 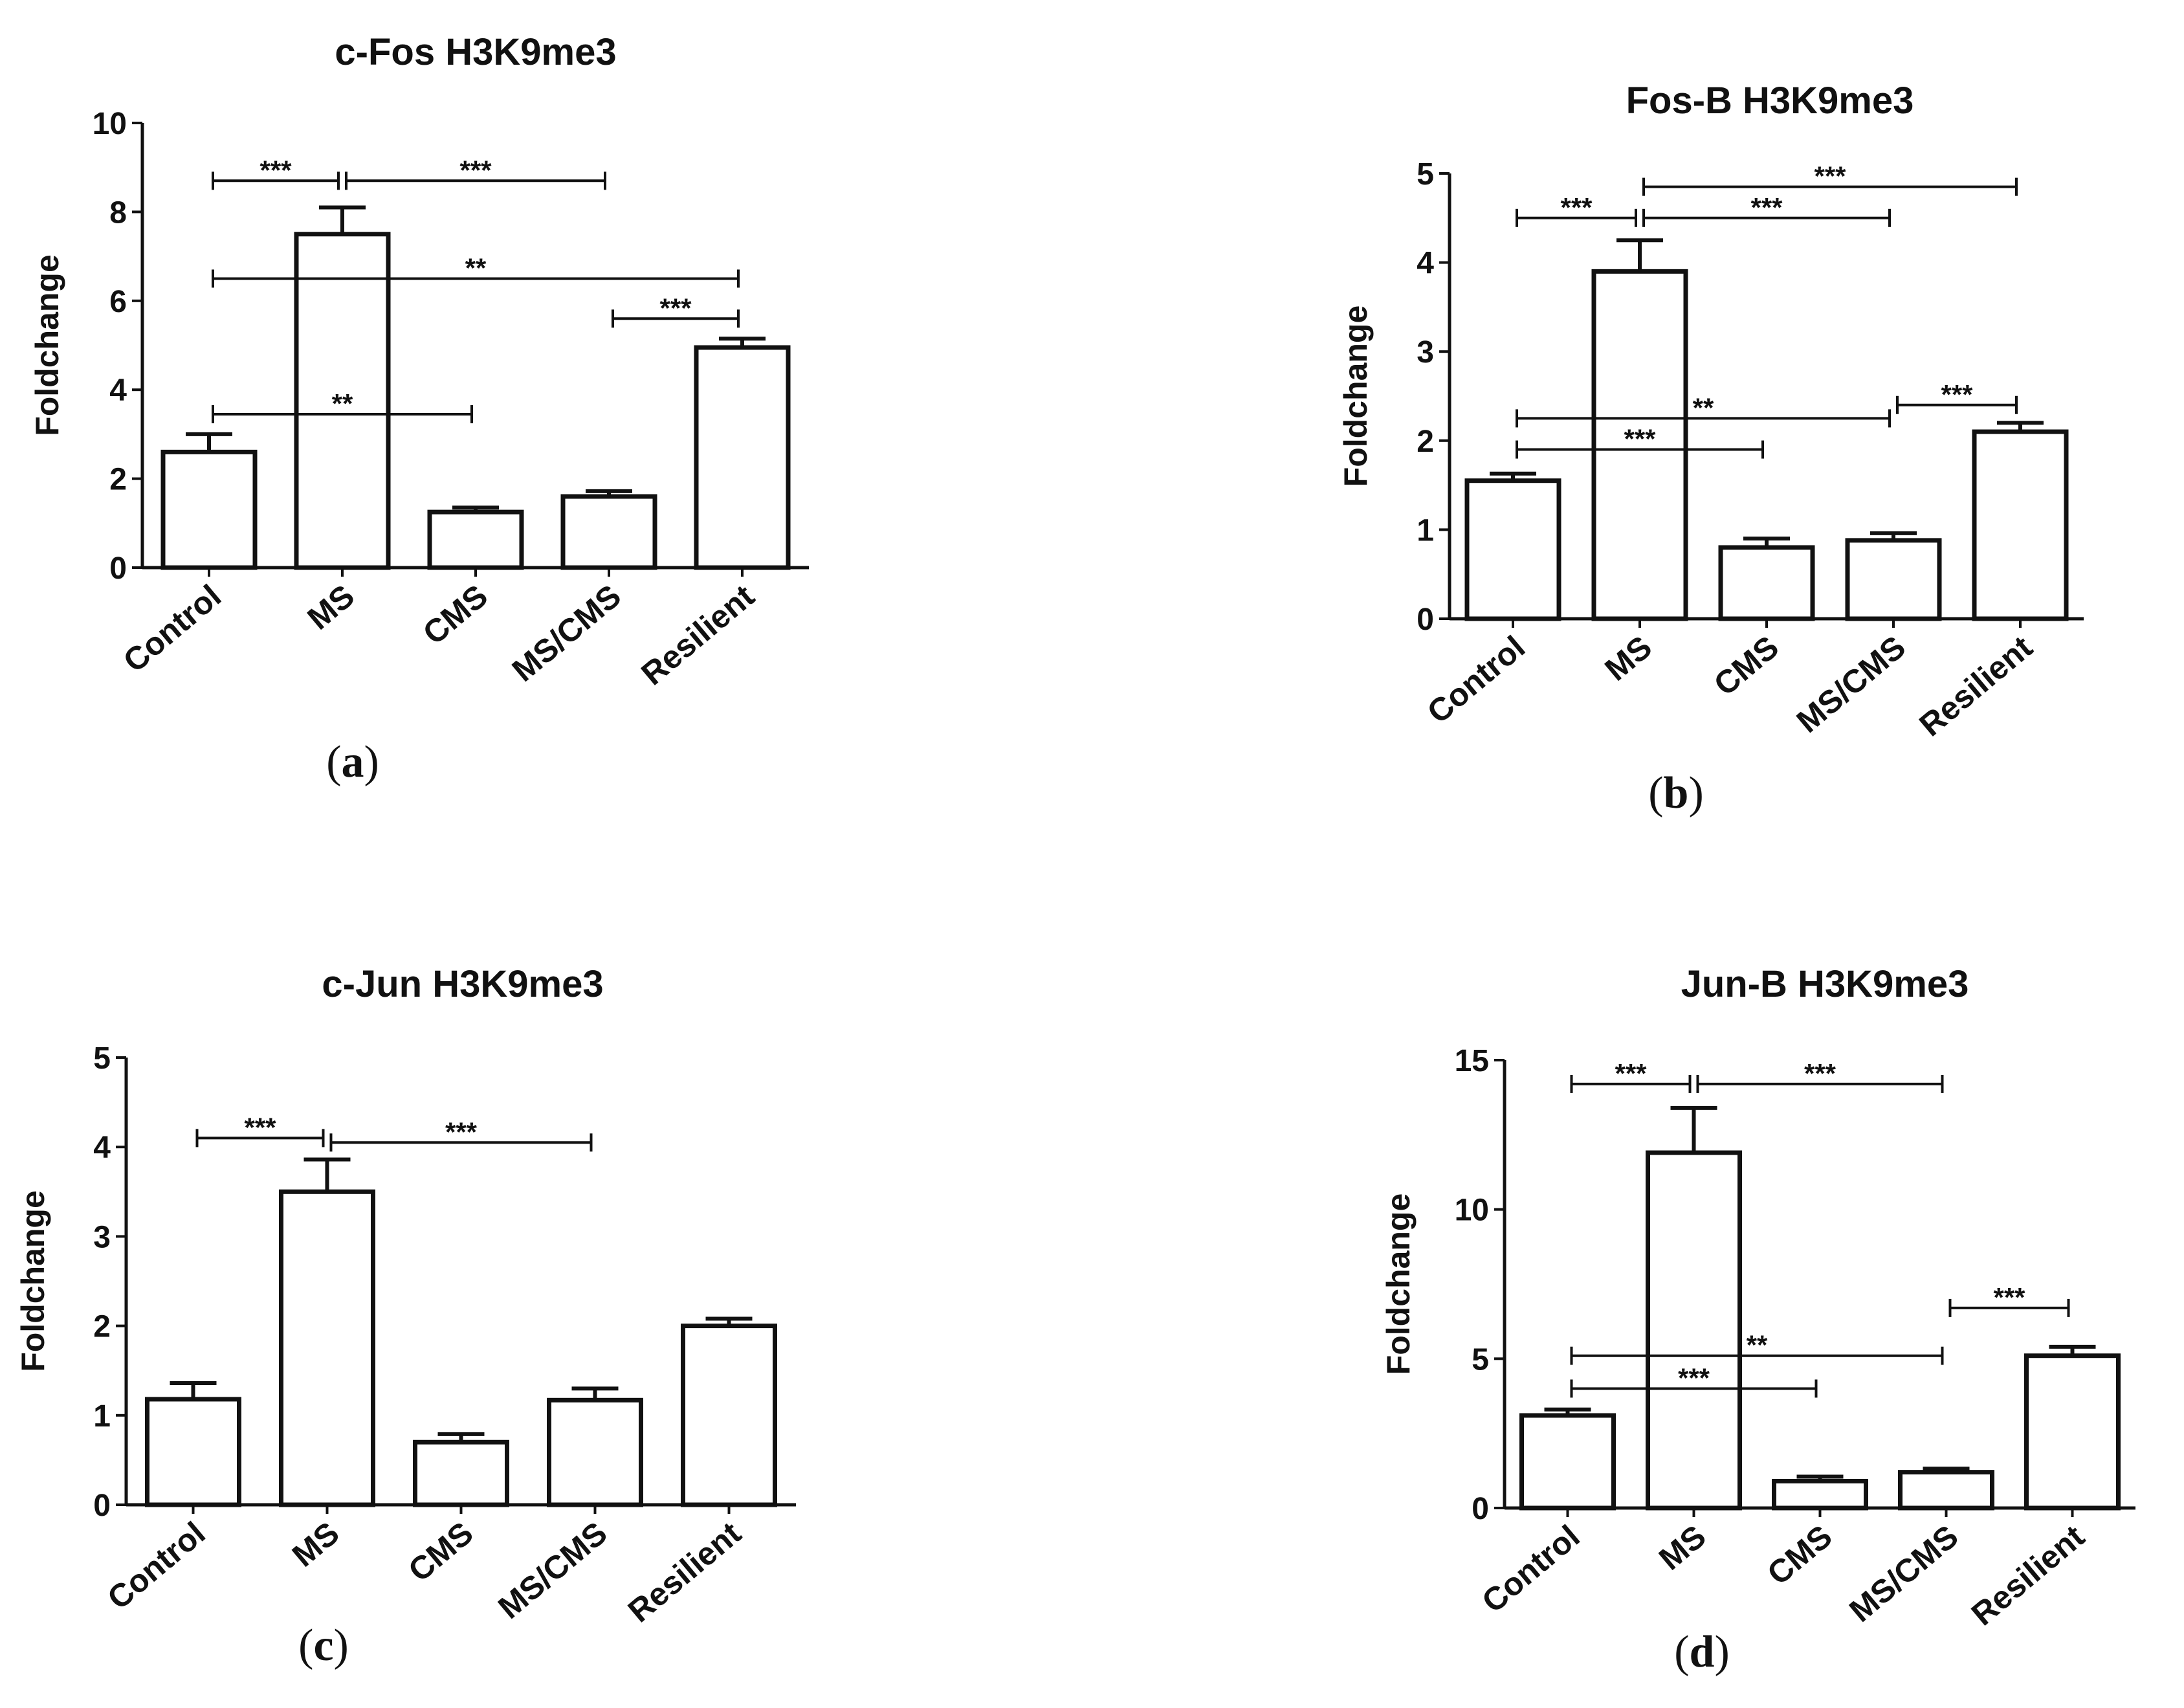 What do you see at coordinates (118, 480) in the screenshot?
I see `y-tick-label: 2` at bounding box center [118, 480].